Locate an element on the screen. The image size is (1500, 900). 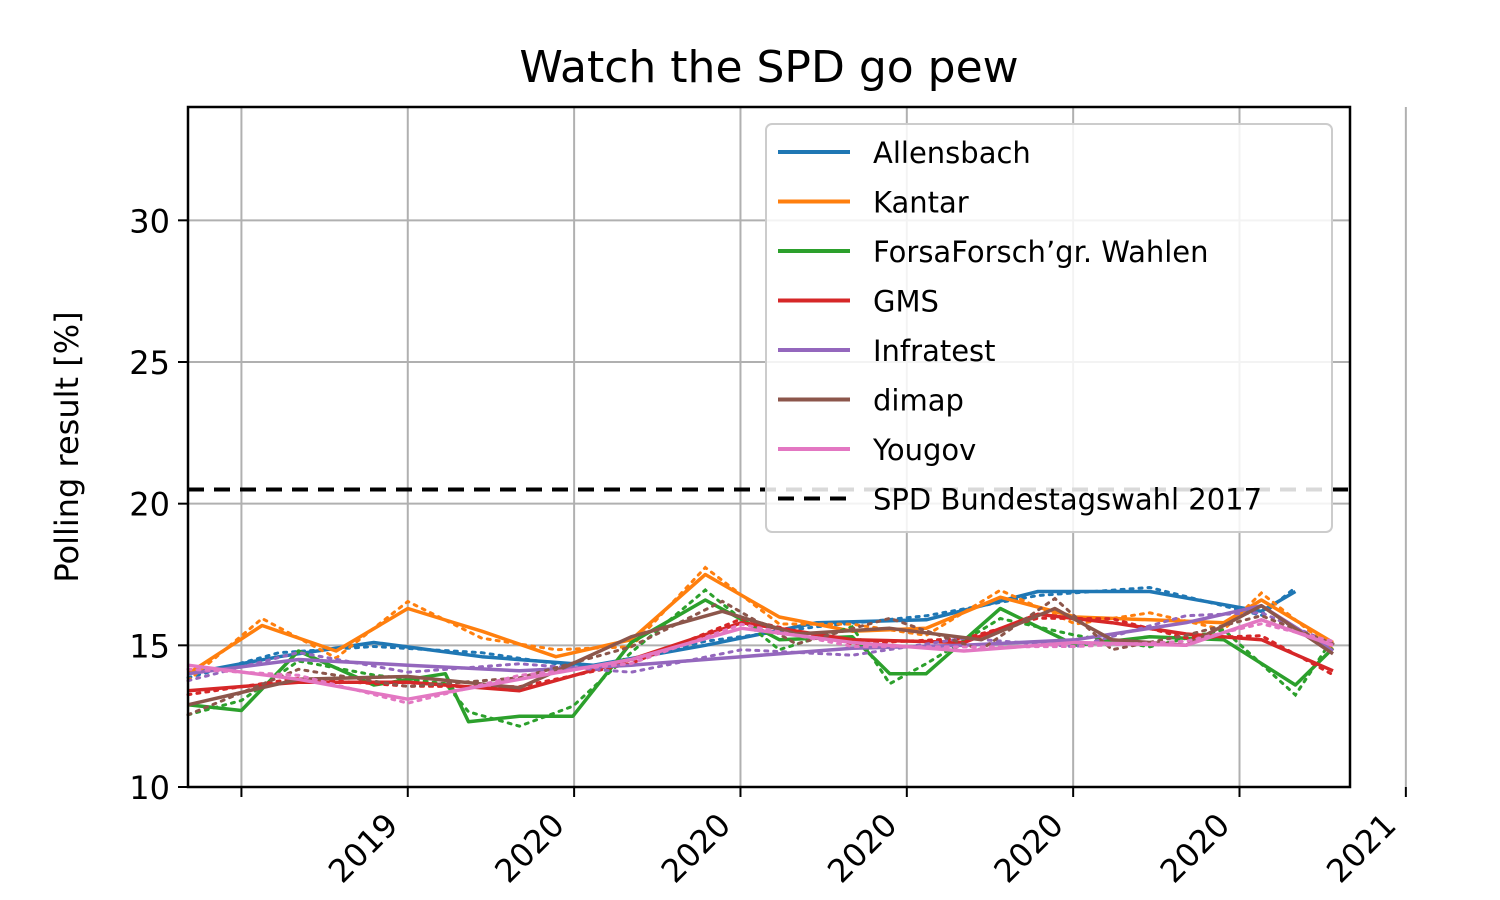
chart-title: Watch the SPD go pew is located at coordinates (768, 67).